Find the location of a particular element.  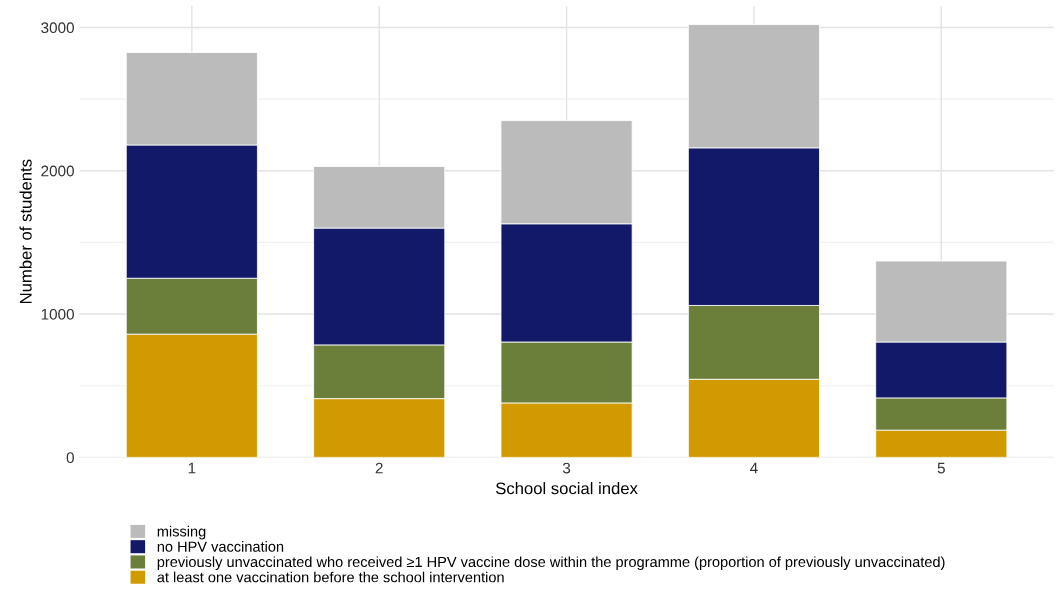

legend-label: at least one vaccination before the school intervention is located at coordinates (330, 577).